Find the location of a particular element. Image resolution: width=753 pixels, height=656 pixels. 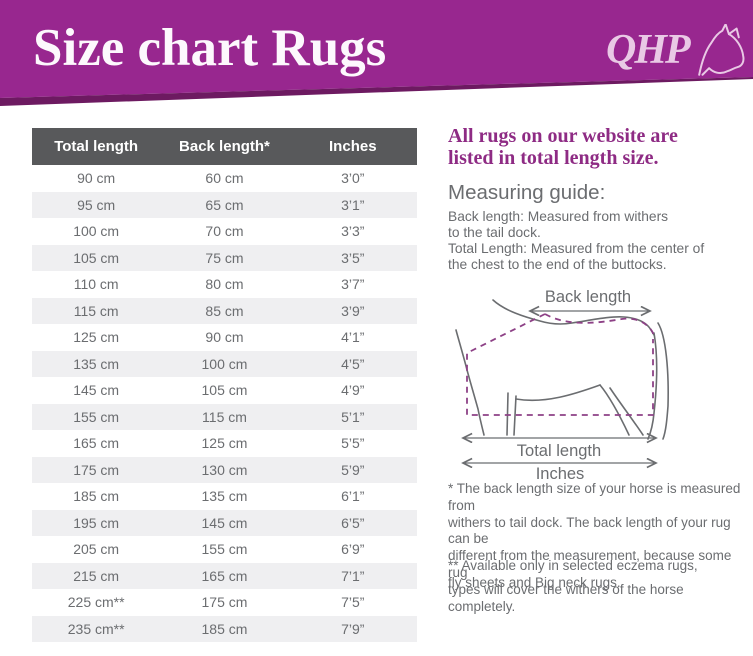

table-cell: 60 cm is located at coordinates (224, 178).